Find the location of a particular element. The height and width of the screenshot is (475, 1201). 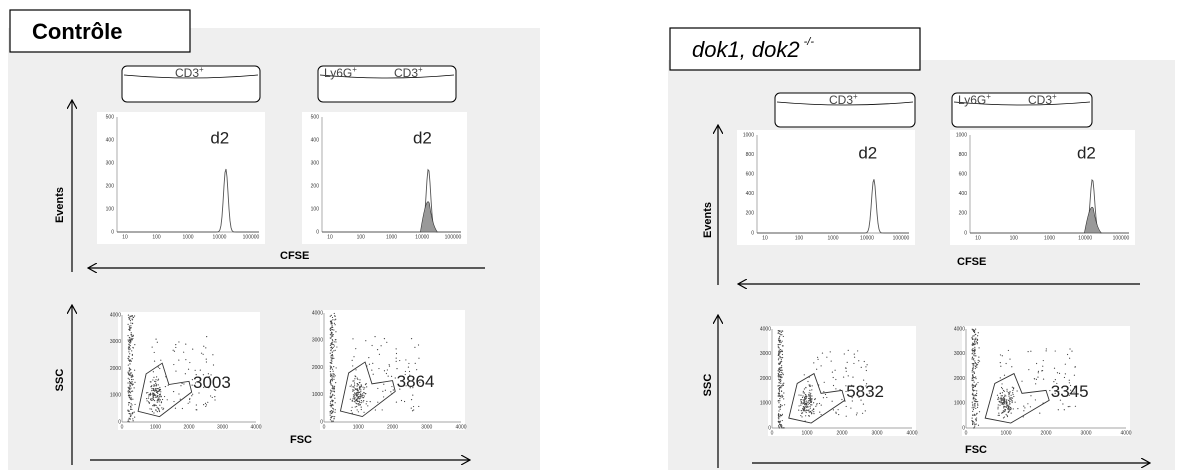

gate-label: CD3+ is located at coordinates (843, 99).